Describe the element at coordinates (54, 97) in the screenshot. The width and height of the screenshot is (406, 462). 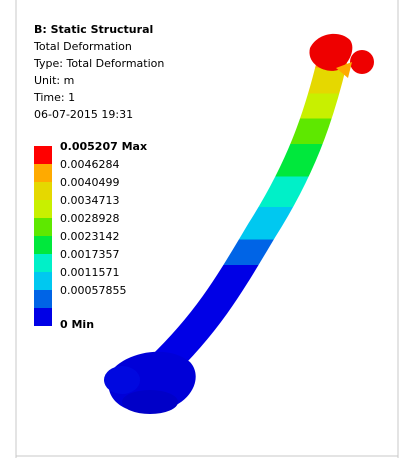
I see `header-time: Time: 1` at that location.